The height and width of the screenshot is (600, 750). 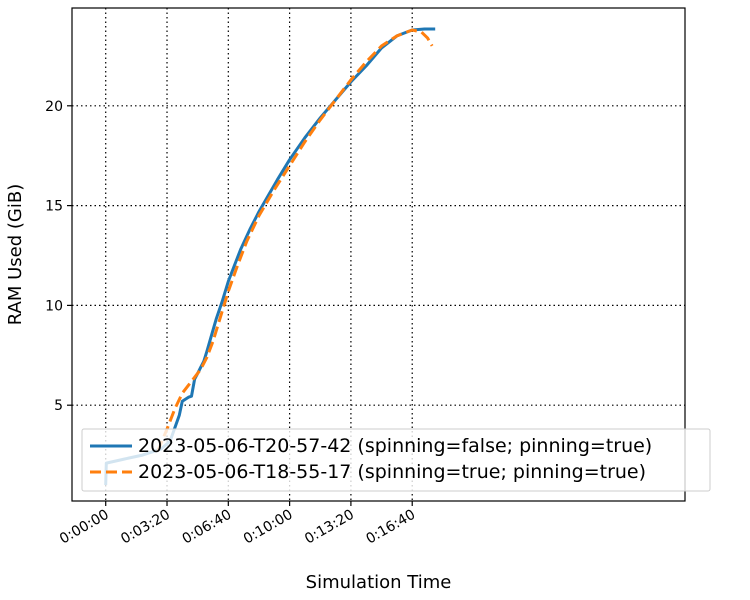 What do you see at coordinates (329, 527) in the screenshot?
I see `x-tick-label: 0:13:20` at bounding box center [329, 527].